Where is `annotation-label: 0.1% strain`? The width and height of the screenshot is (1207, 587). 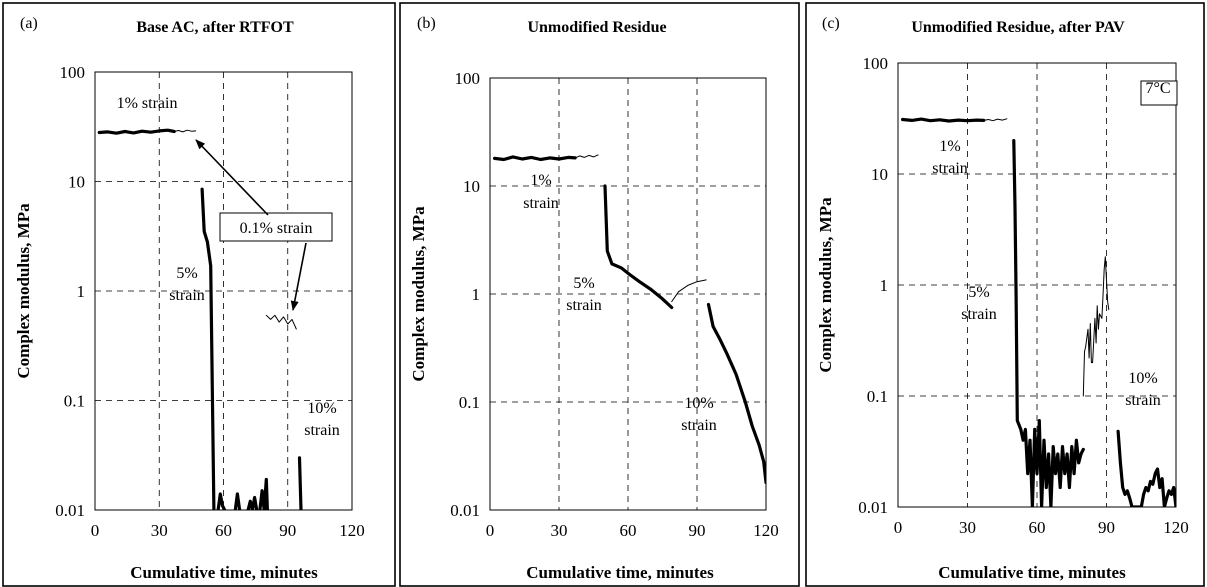 annotation-label: 0.1% strain is located at coordinates (276, 228).